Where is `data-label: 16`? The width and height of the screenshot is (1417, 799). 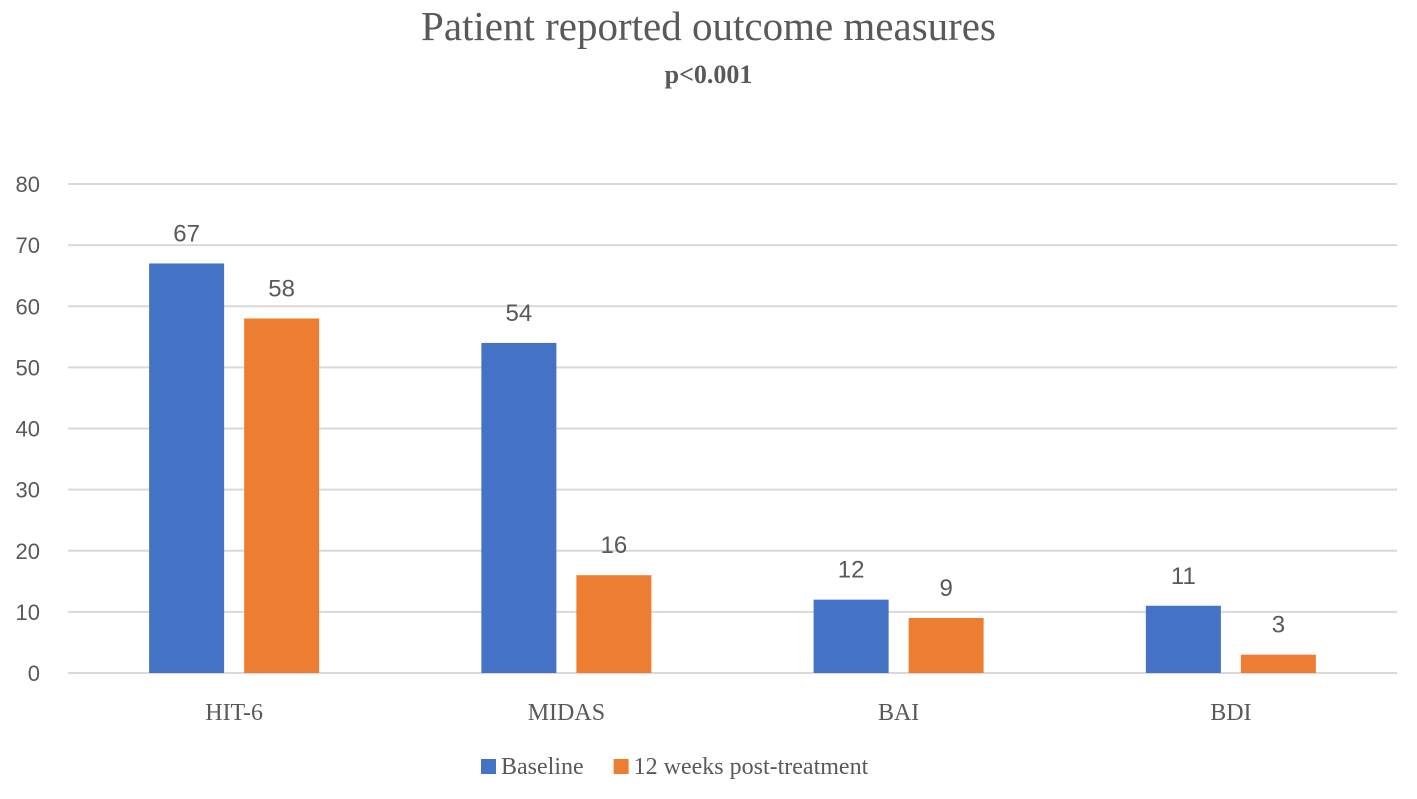 data-label: 16 is located at coordinates (614, 545).